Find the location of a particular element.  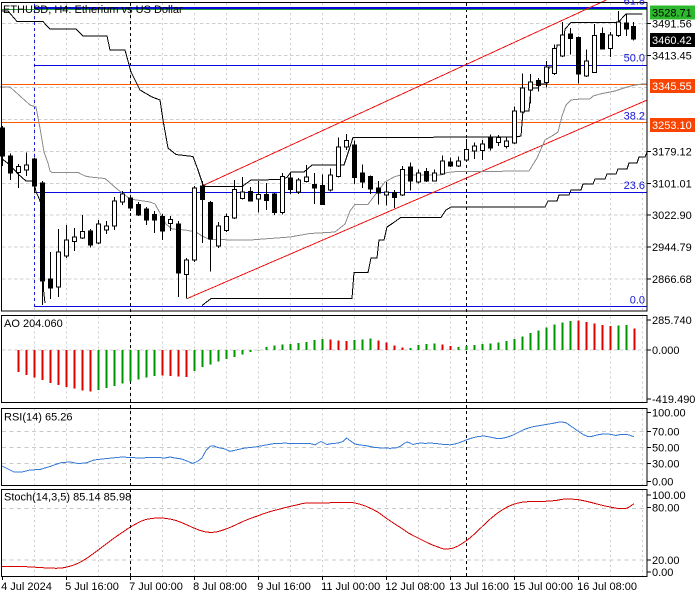

svg-text: 16 Jul 08:00 is located at coordinates (607, 587).